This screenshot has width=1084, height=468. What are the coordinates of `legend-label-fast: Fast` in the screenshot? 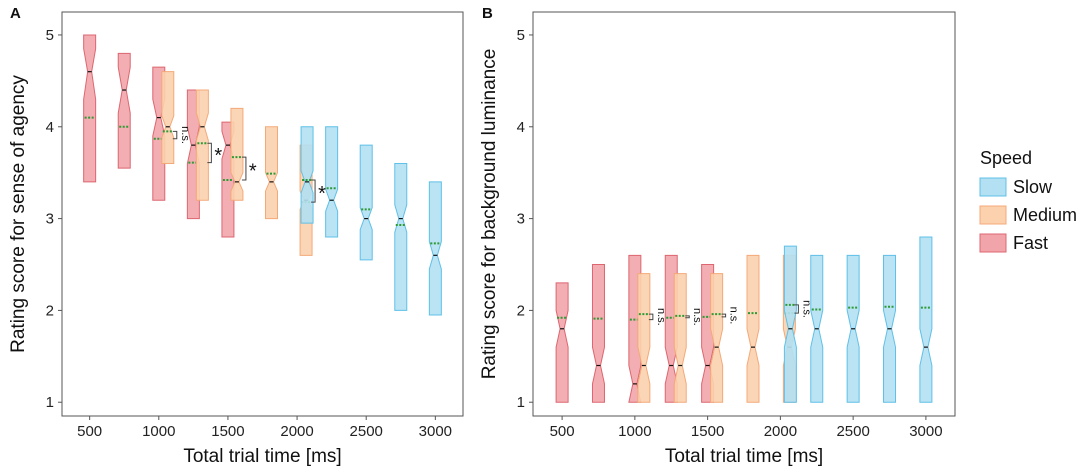 It's located at (1030, 243).